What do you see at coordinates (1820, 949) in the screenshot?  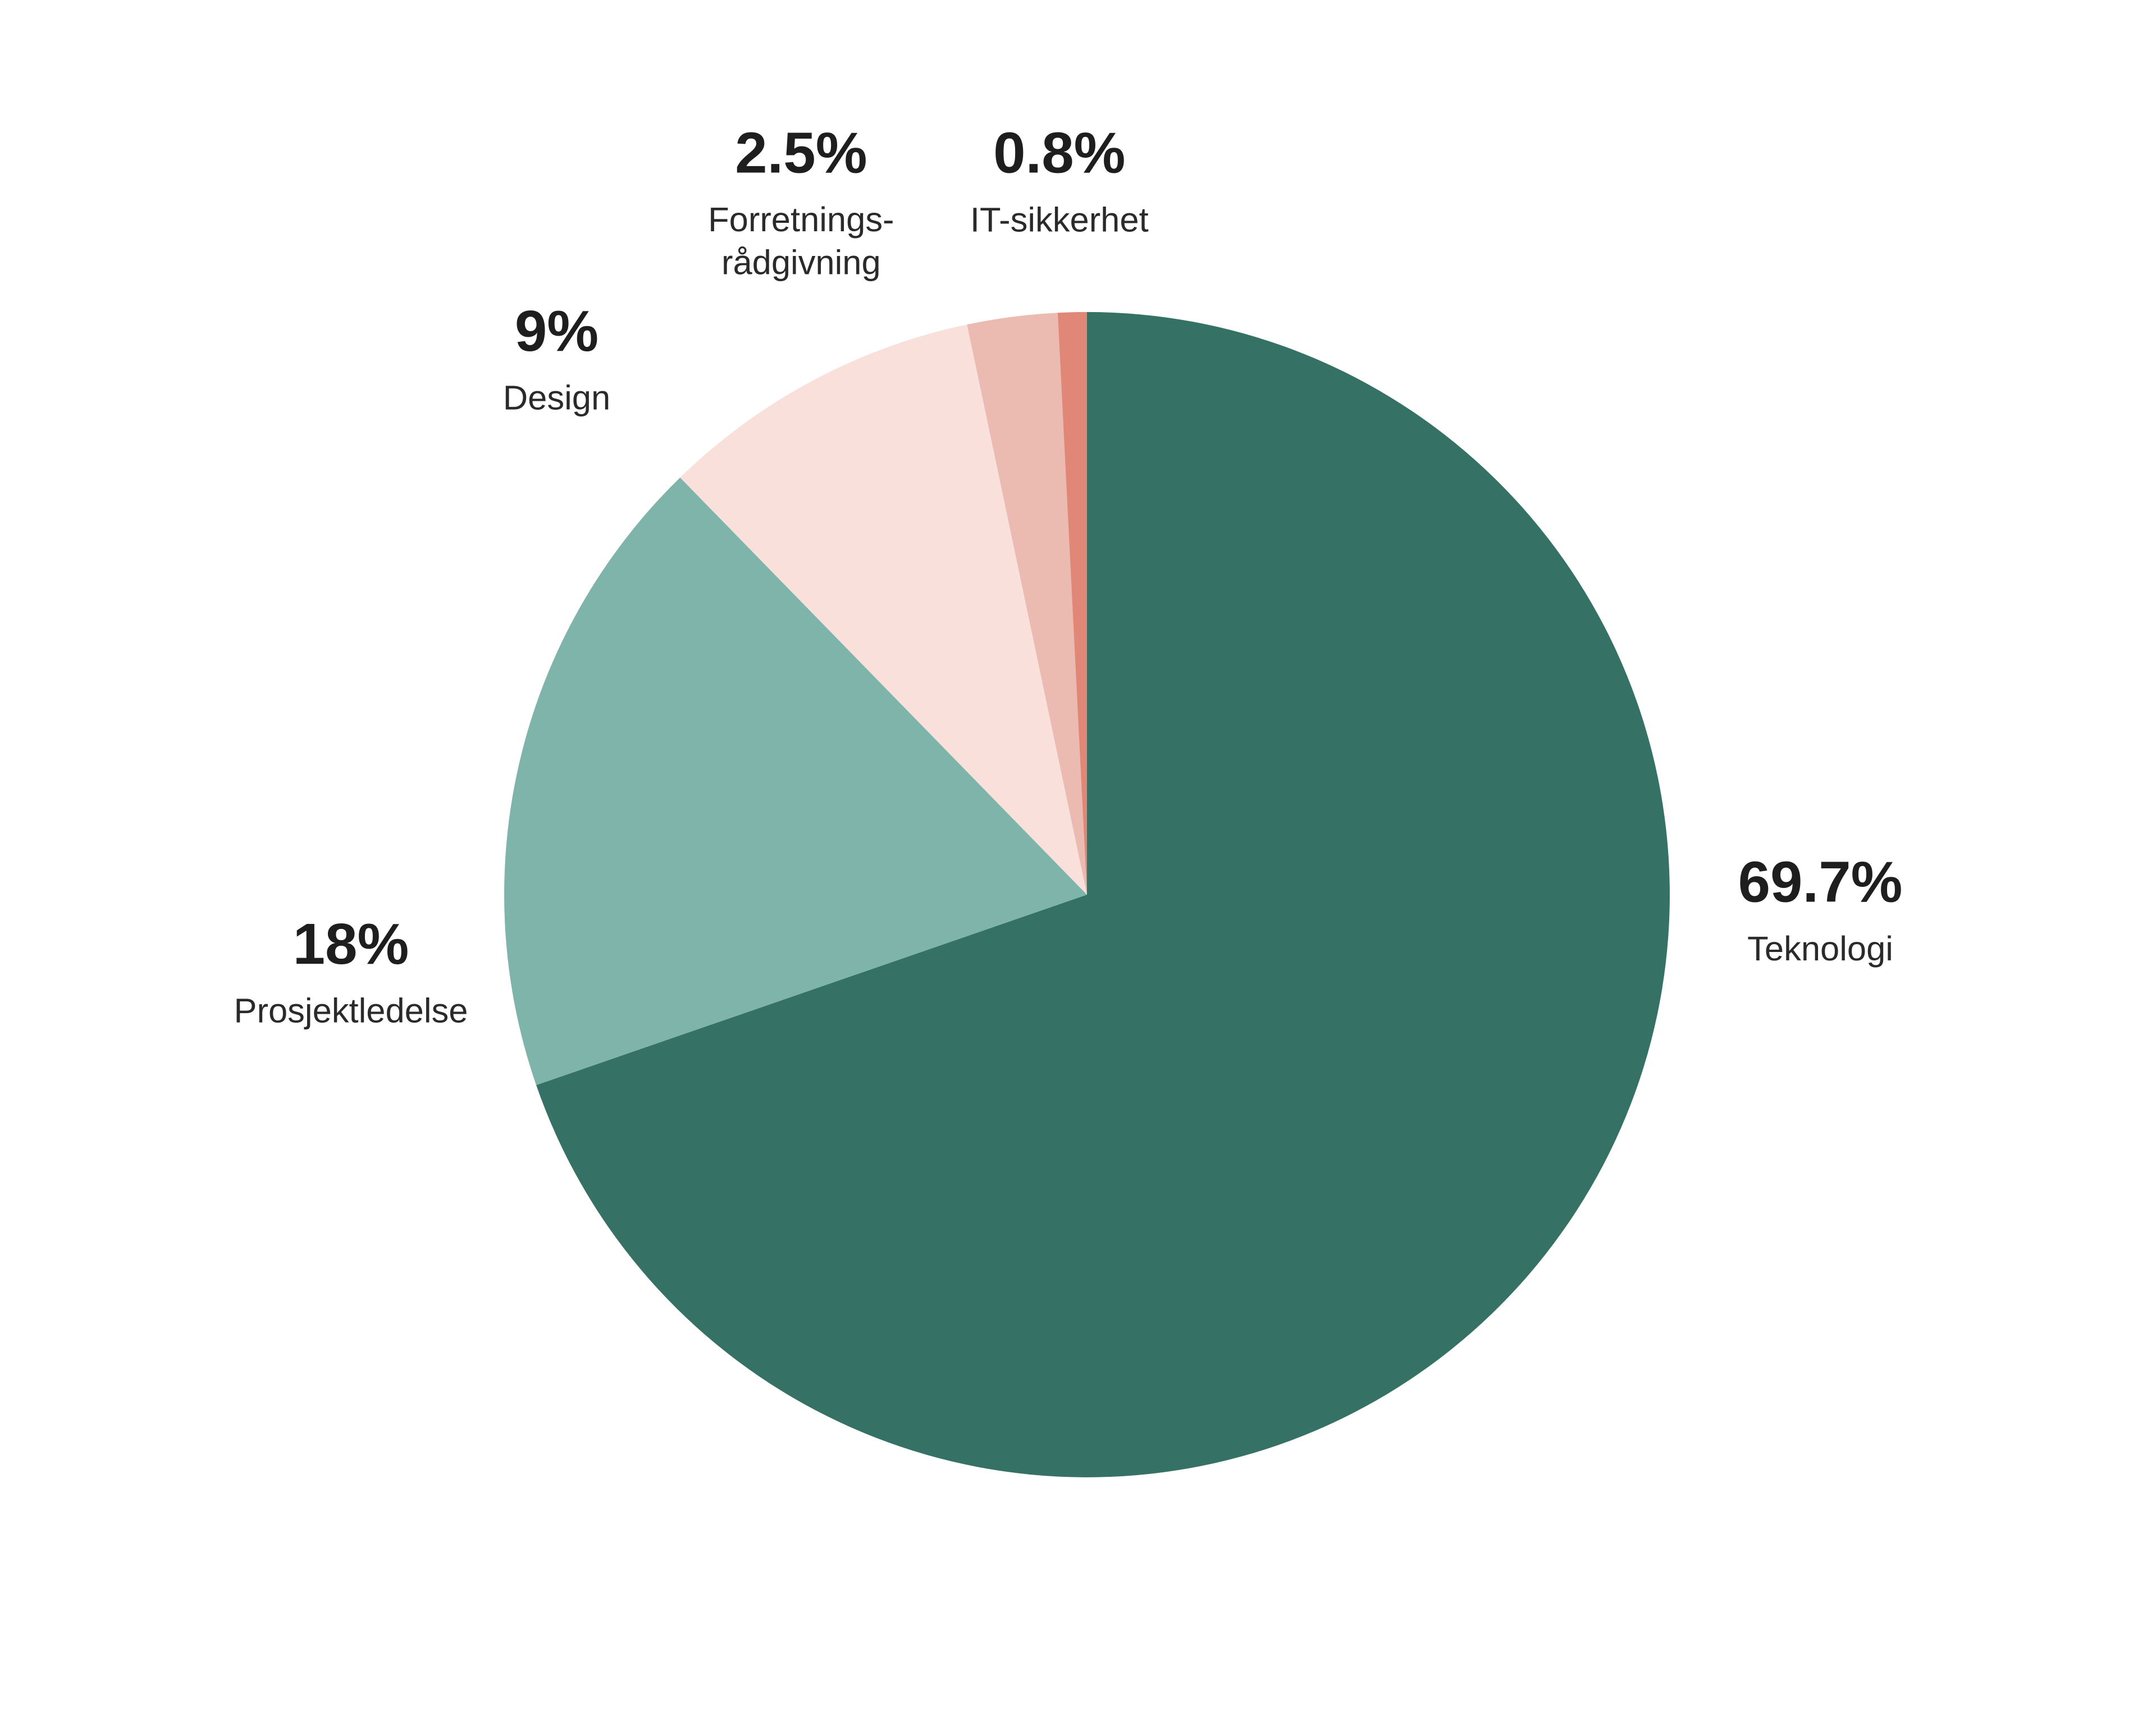 I see `category-label: Teknologi` at bounding box center [1820, 949].